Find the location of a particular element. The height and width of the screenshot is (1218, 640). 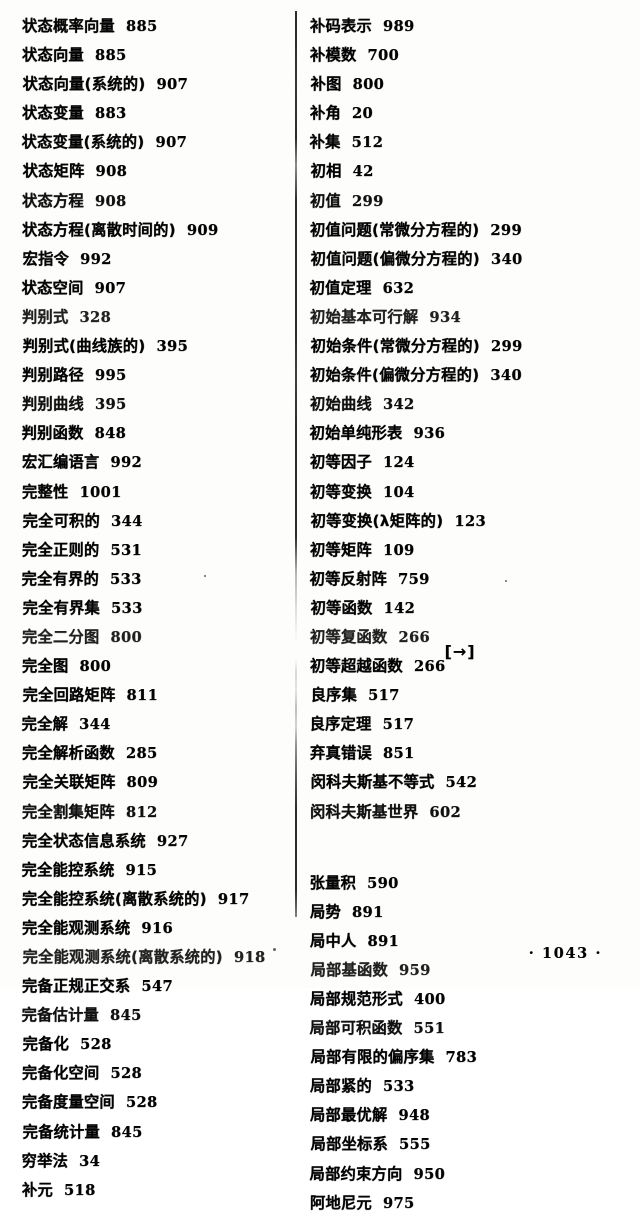

index-entry-term: 局部可积函数 is located at coordinates (356, 1028).